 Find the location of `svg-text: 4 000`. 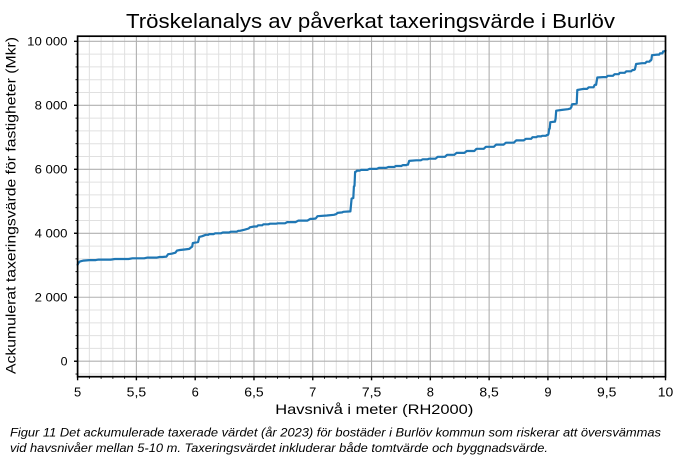

svg-text: 4 000 is located at coordinates (51, 234).